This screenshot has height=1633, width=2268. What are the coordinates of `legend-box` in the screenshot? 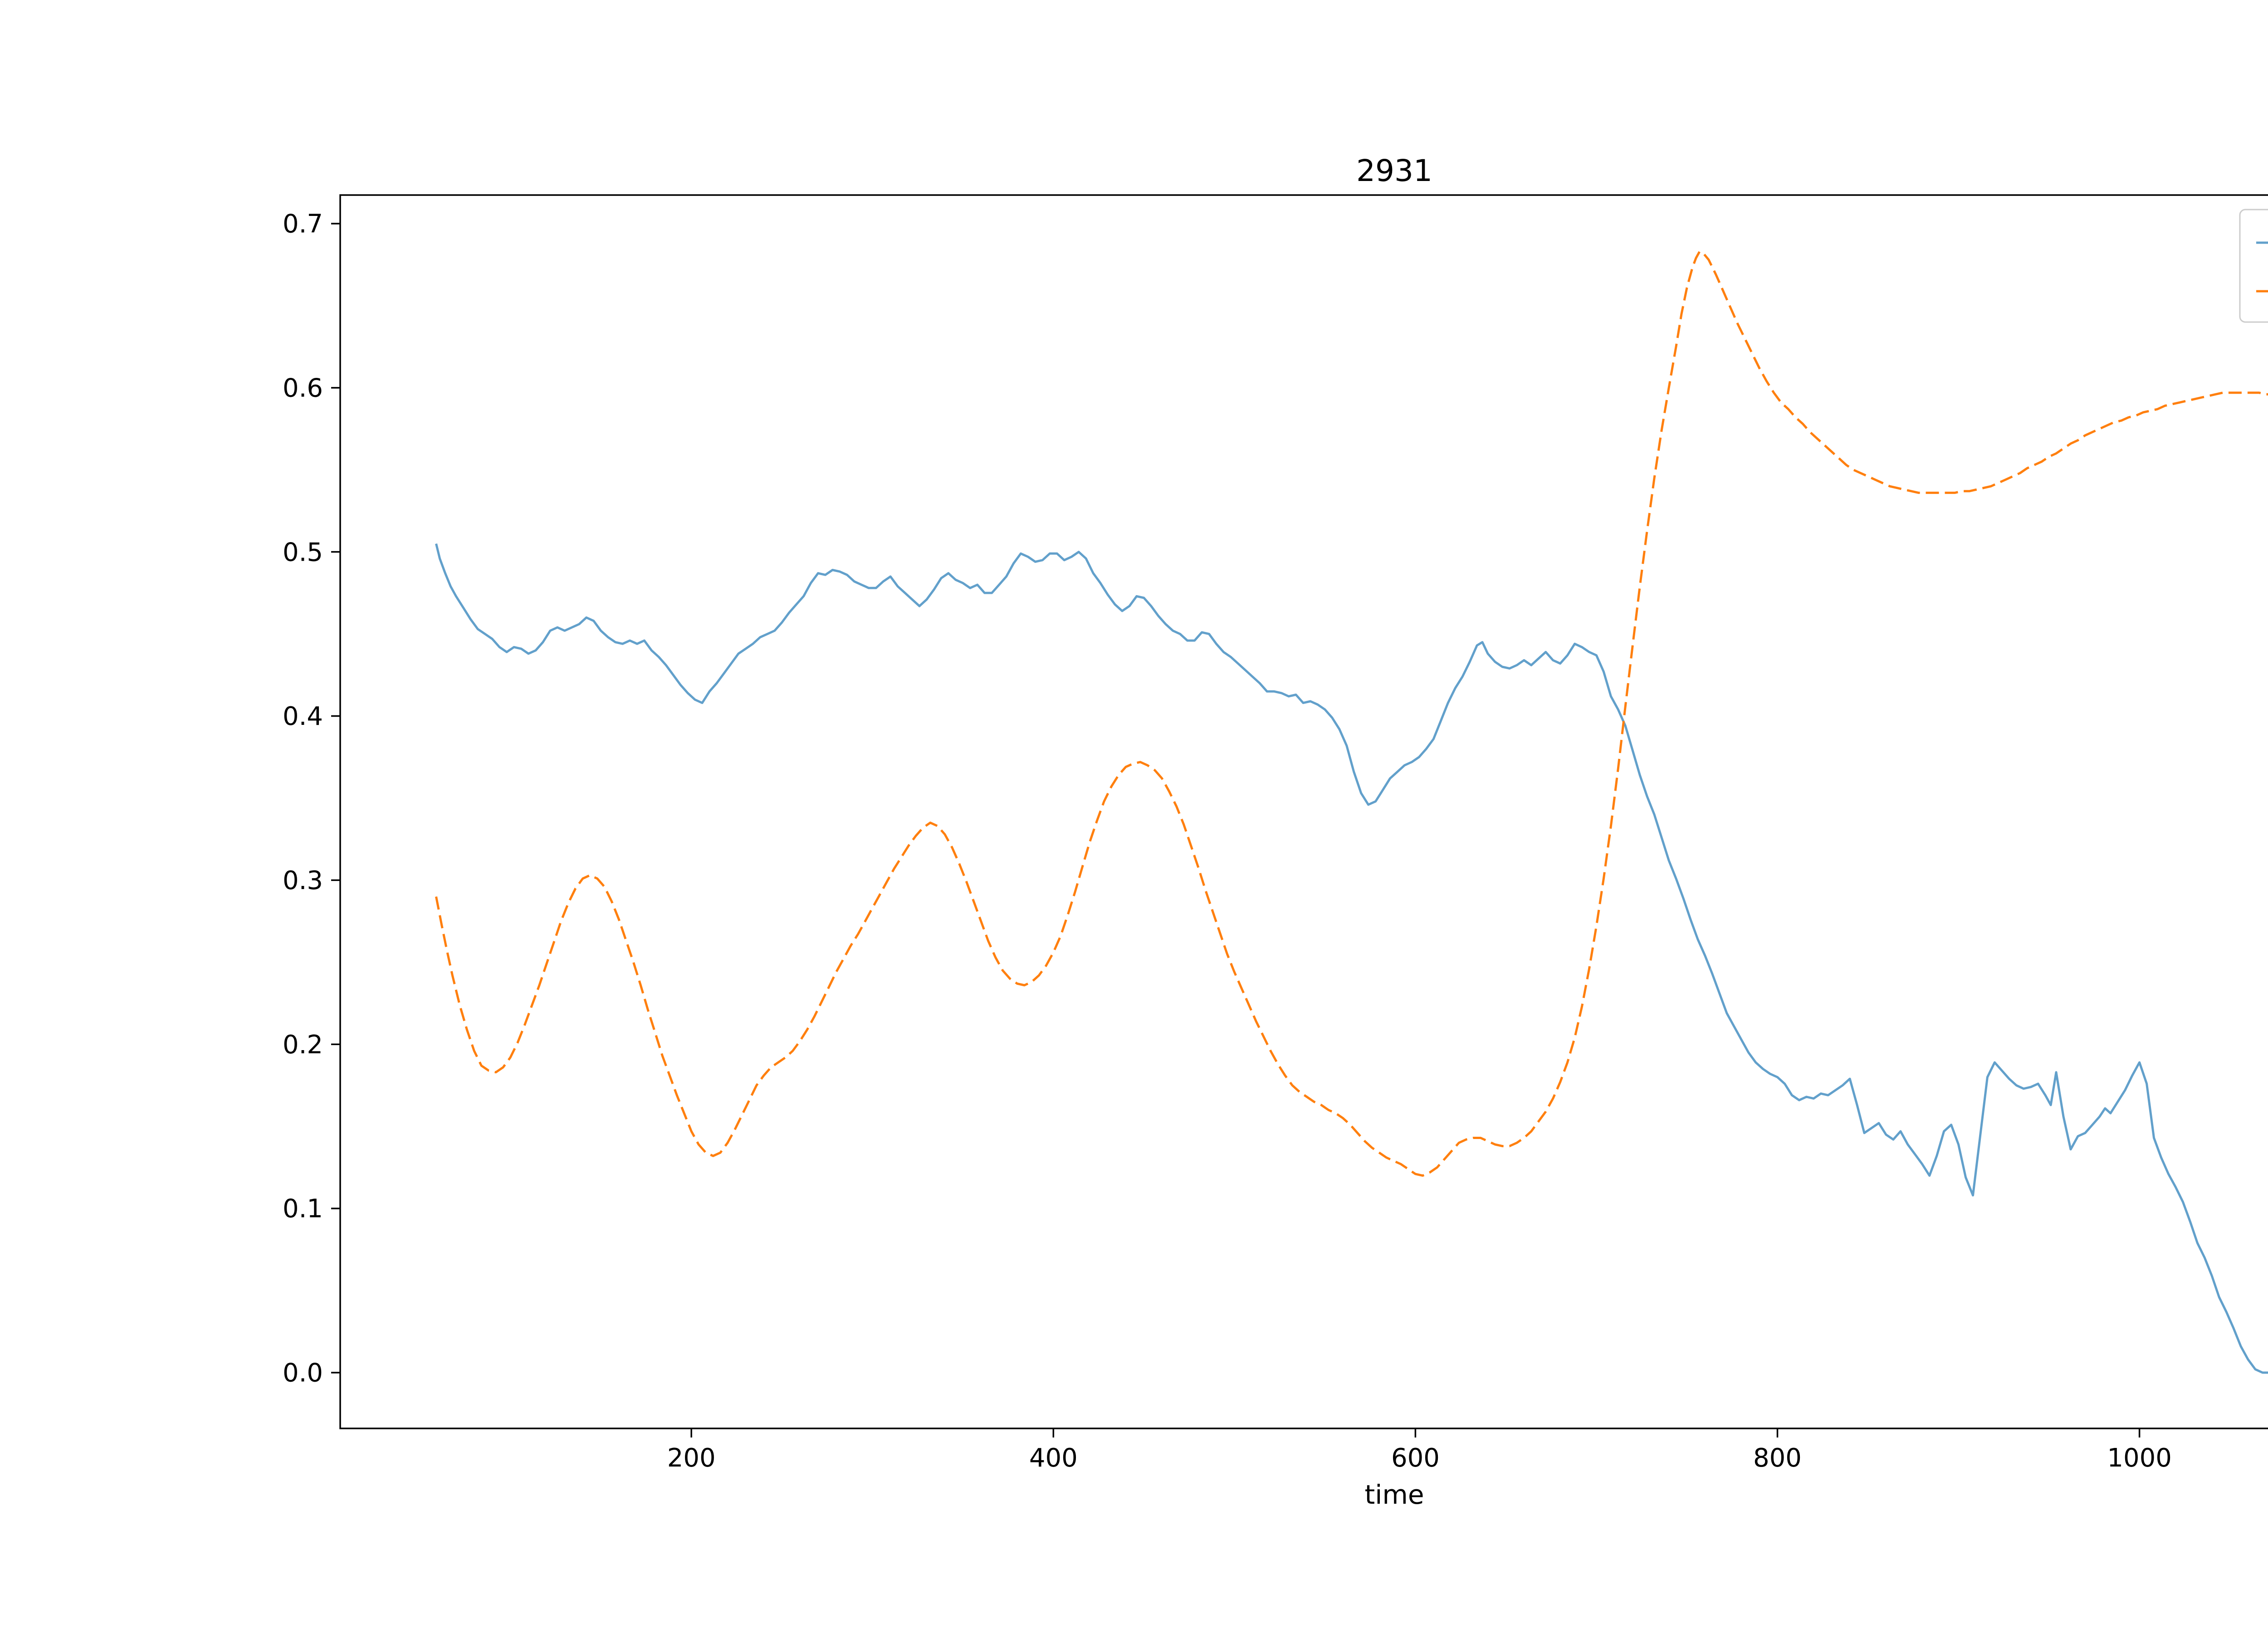 It's located at (2254, 266).